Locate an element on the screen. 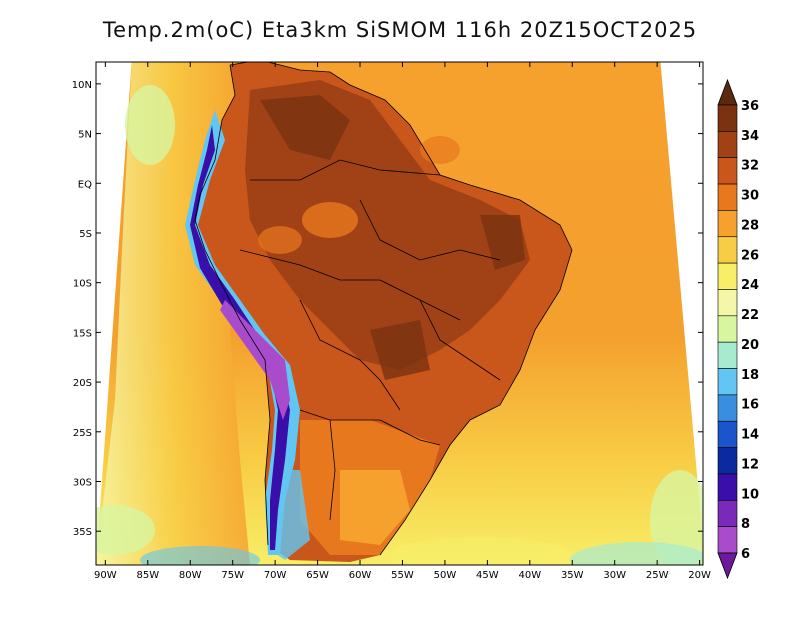 The image size is (800, 618). colorbar-label: 28 is located at coordinates (750, 225).